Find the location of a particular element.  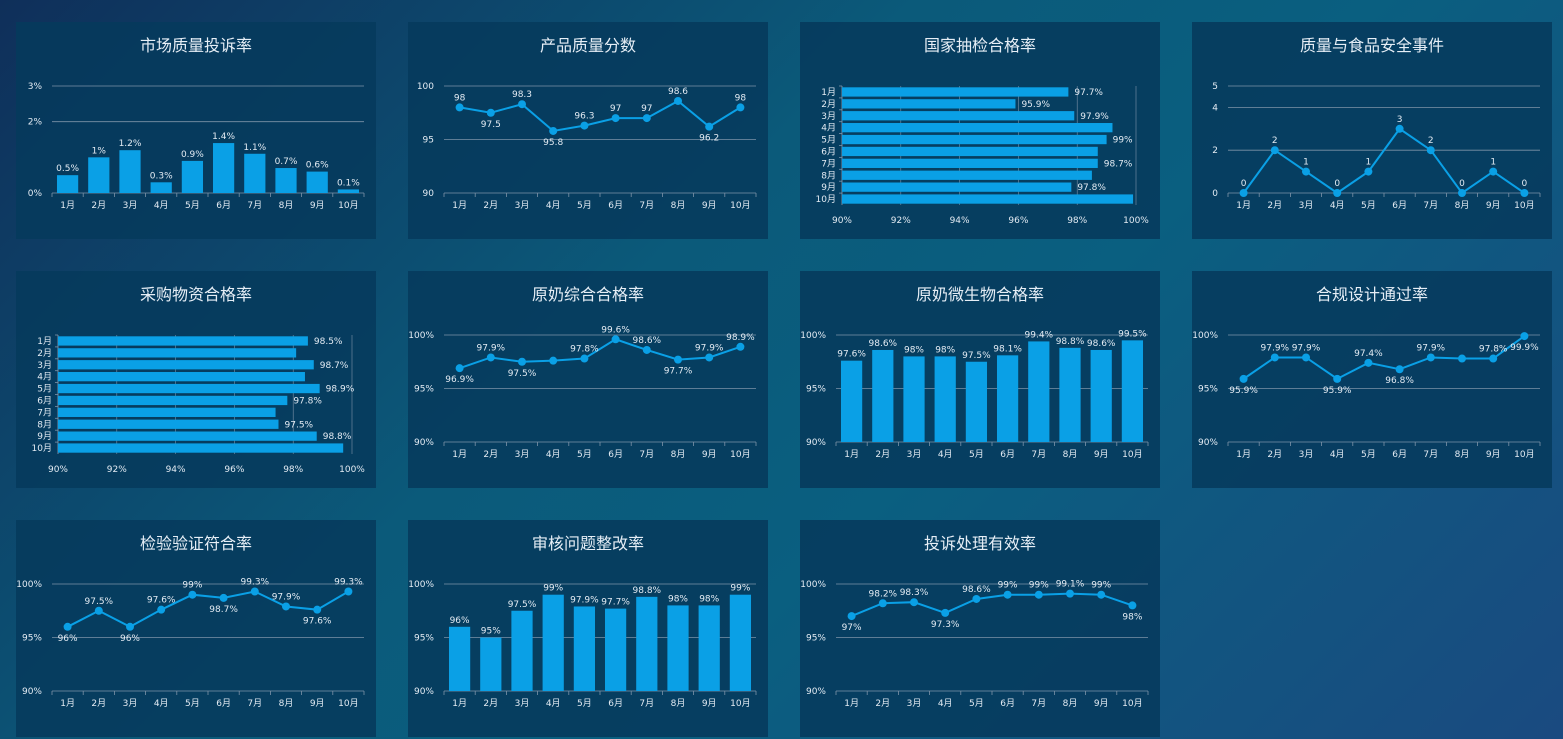

data-label: 99.9% is located at coordinates (1524, 348).